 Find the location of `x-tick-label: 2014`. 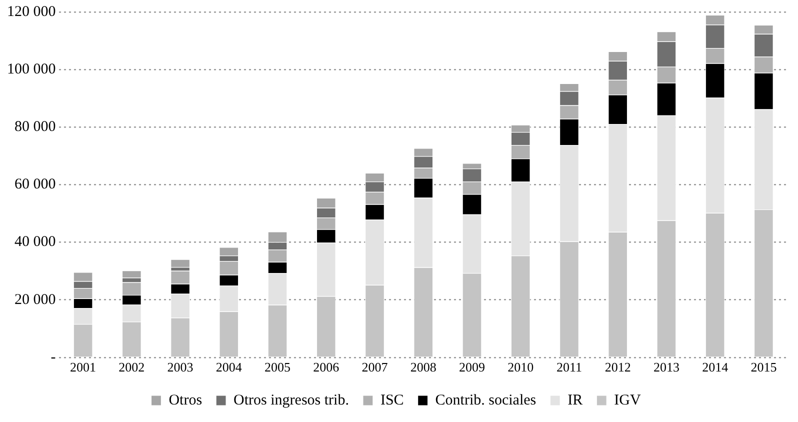

x-tick-label: 2014 is located at coordinates (715, 367).